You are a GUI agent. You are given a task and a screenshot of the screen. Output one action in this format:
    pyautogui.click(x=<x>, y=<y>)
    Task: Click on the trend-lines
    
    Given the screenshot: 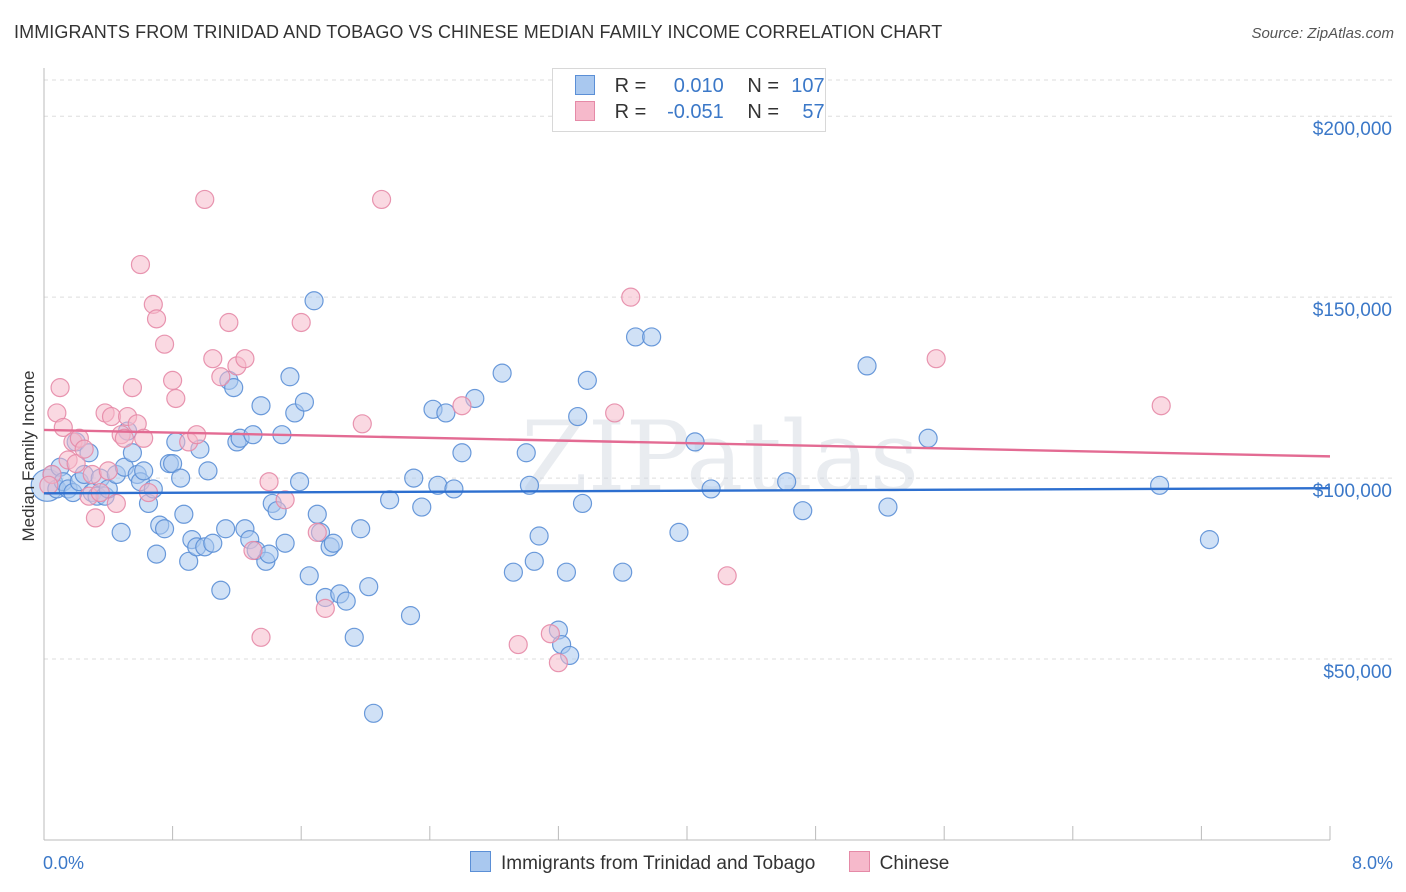 What is the action you would take?
    pyautogui.click(x=687, y=461)
    